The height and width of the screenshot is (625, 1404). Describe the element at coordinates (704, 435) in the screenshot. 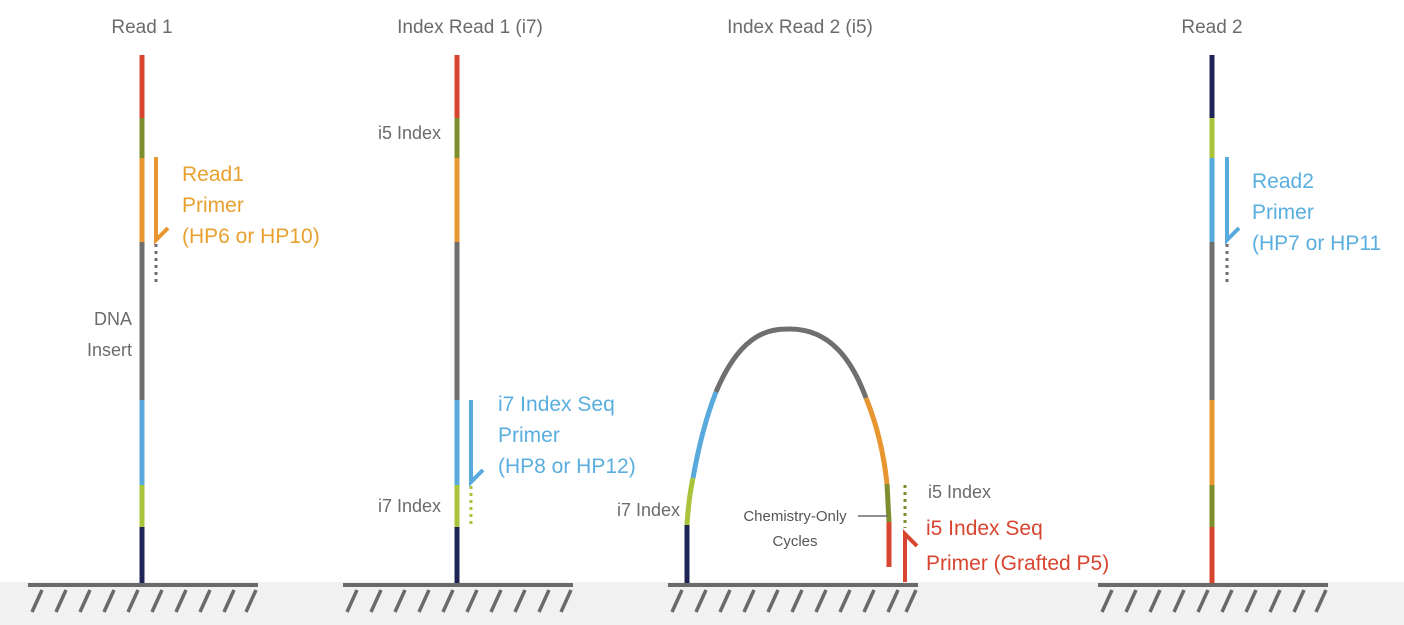

I see `segment-blue` at that location.